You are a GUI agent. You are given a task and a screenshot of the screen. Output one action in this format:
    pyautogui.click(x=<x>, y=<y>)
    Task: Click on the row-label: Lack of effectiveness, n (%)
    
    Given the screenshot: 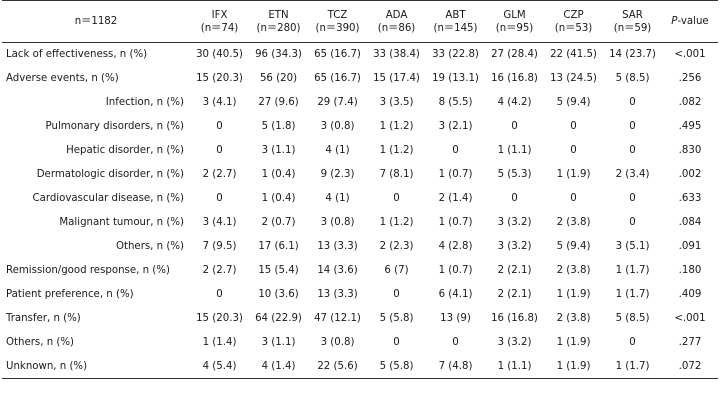 What is the action you would take?
    pyautogui.click(x=96, y=54)
    